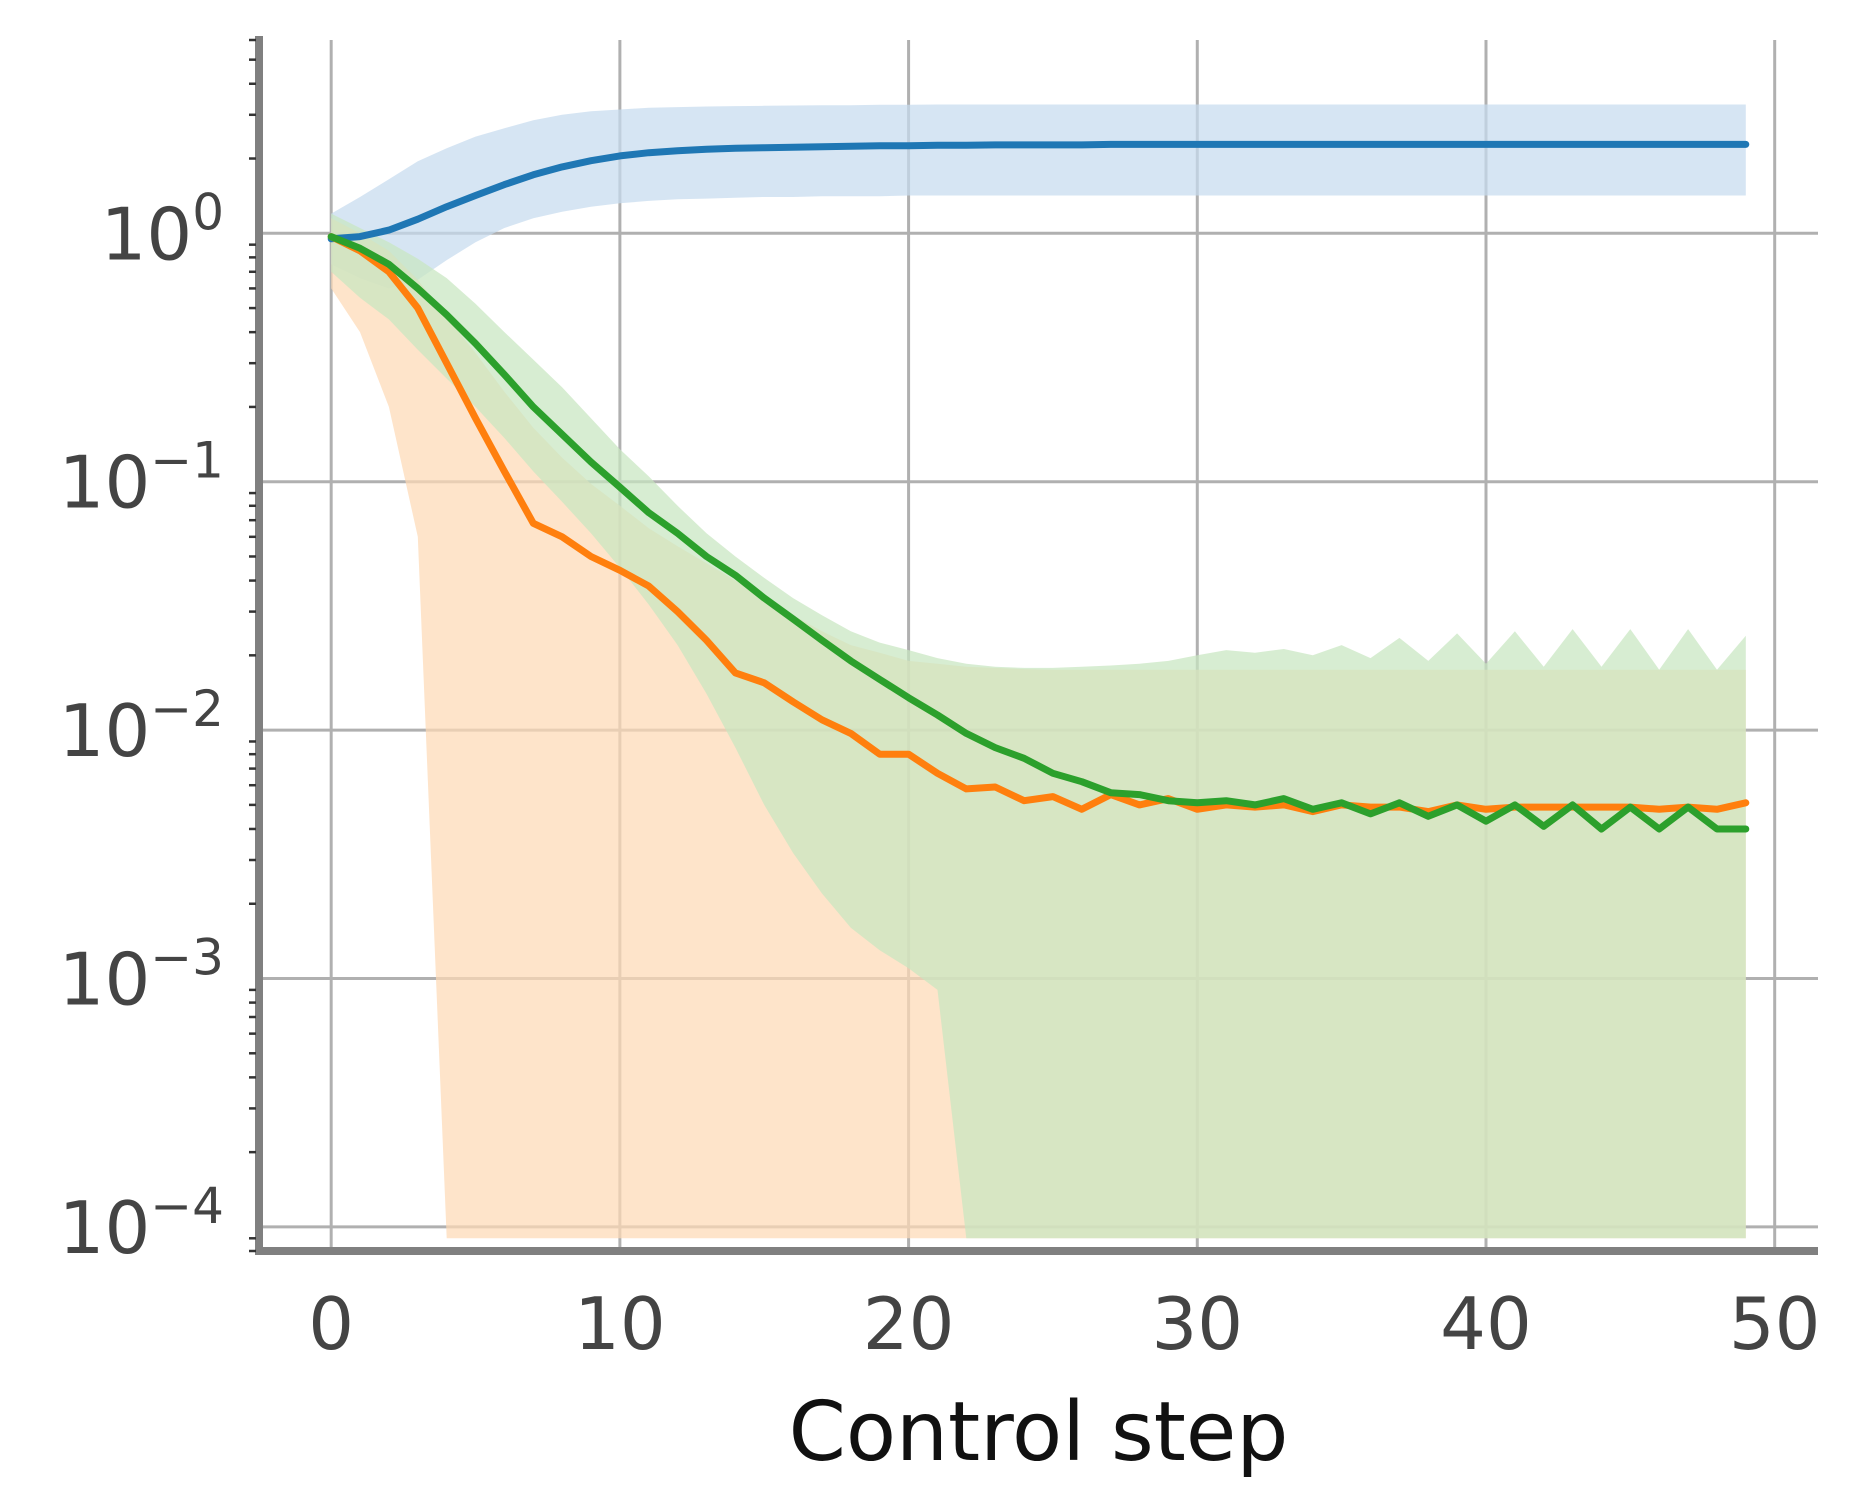 This screenshot has width=1855, height=1512. Describe the element at coordinates (1039, 1432) in the screenshot. I see `x-axis-title: Control step` at that location.